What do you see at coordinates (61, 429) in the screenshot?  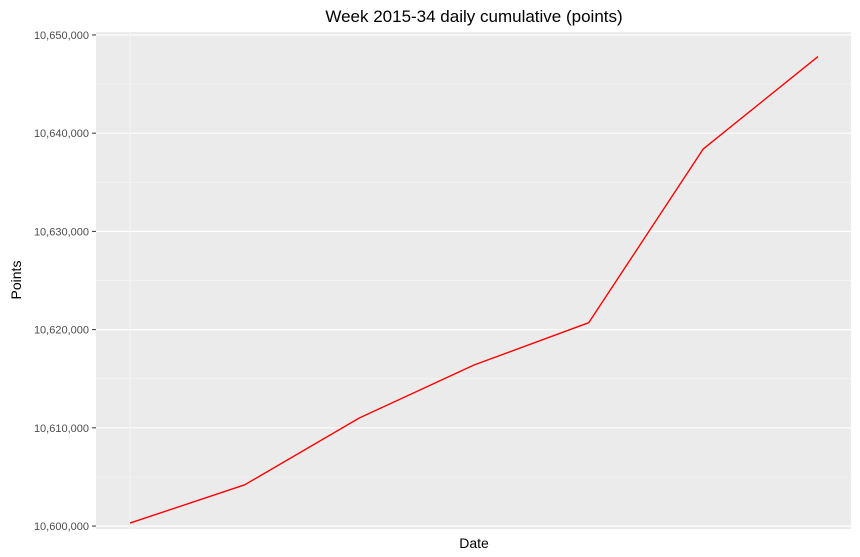 I see `y-tick-label: 10,610,000` at bounding box center [61, 429].